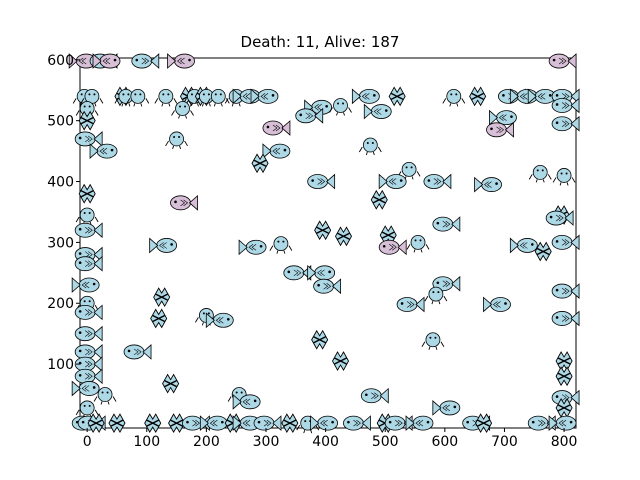 The height and width of the screenshot is (480, 640). I want to click on y-tick-label: 200, so click(60, 304).